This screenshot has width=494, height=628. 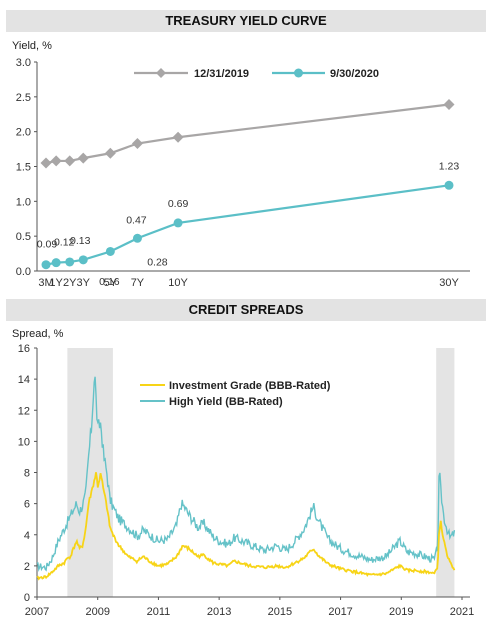 I want to click on yield-x-tick-label: 5Y, so click(x=111, y=283).